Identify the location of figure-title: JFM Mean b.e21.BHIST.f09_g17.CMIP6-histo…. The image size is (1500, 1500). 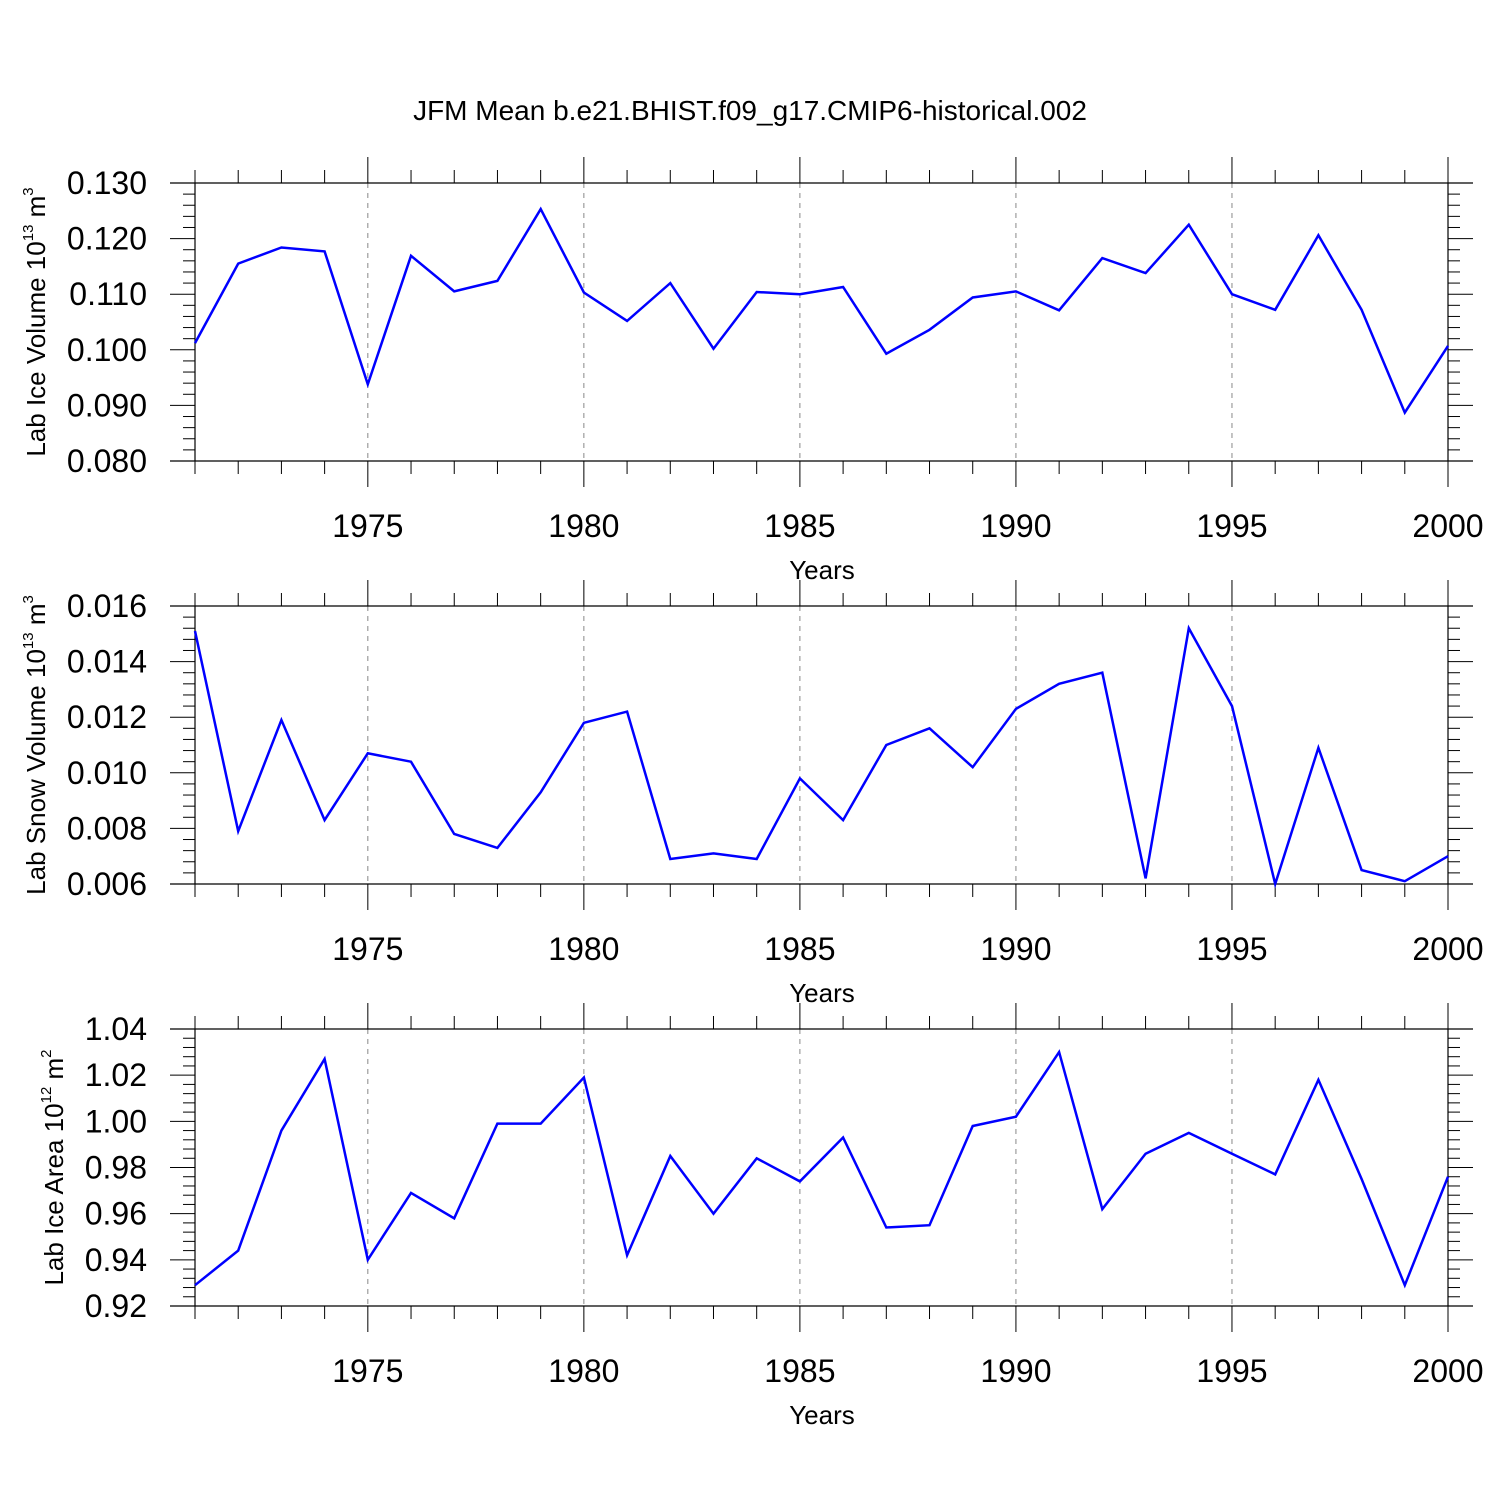
(750, 110).